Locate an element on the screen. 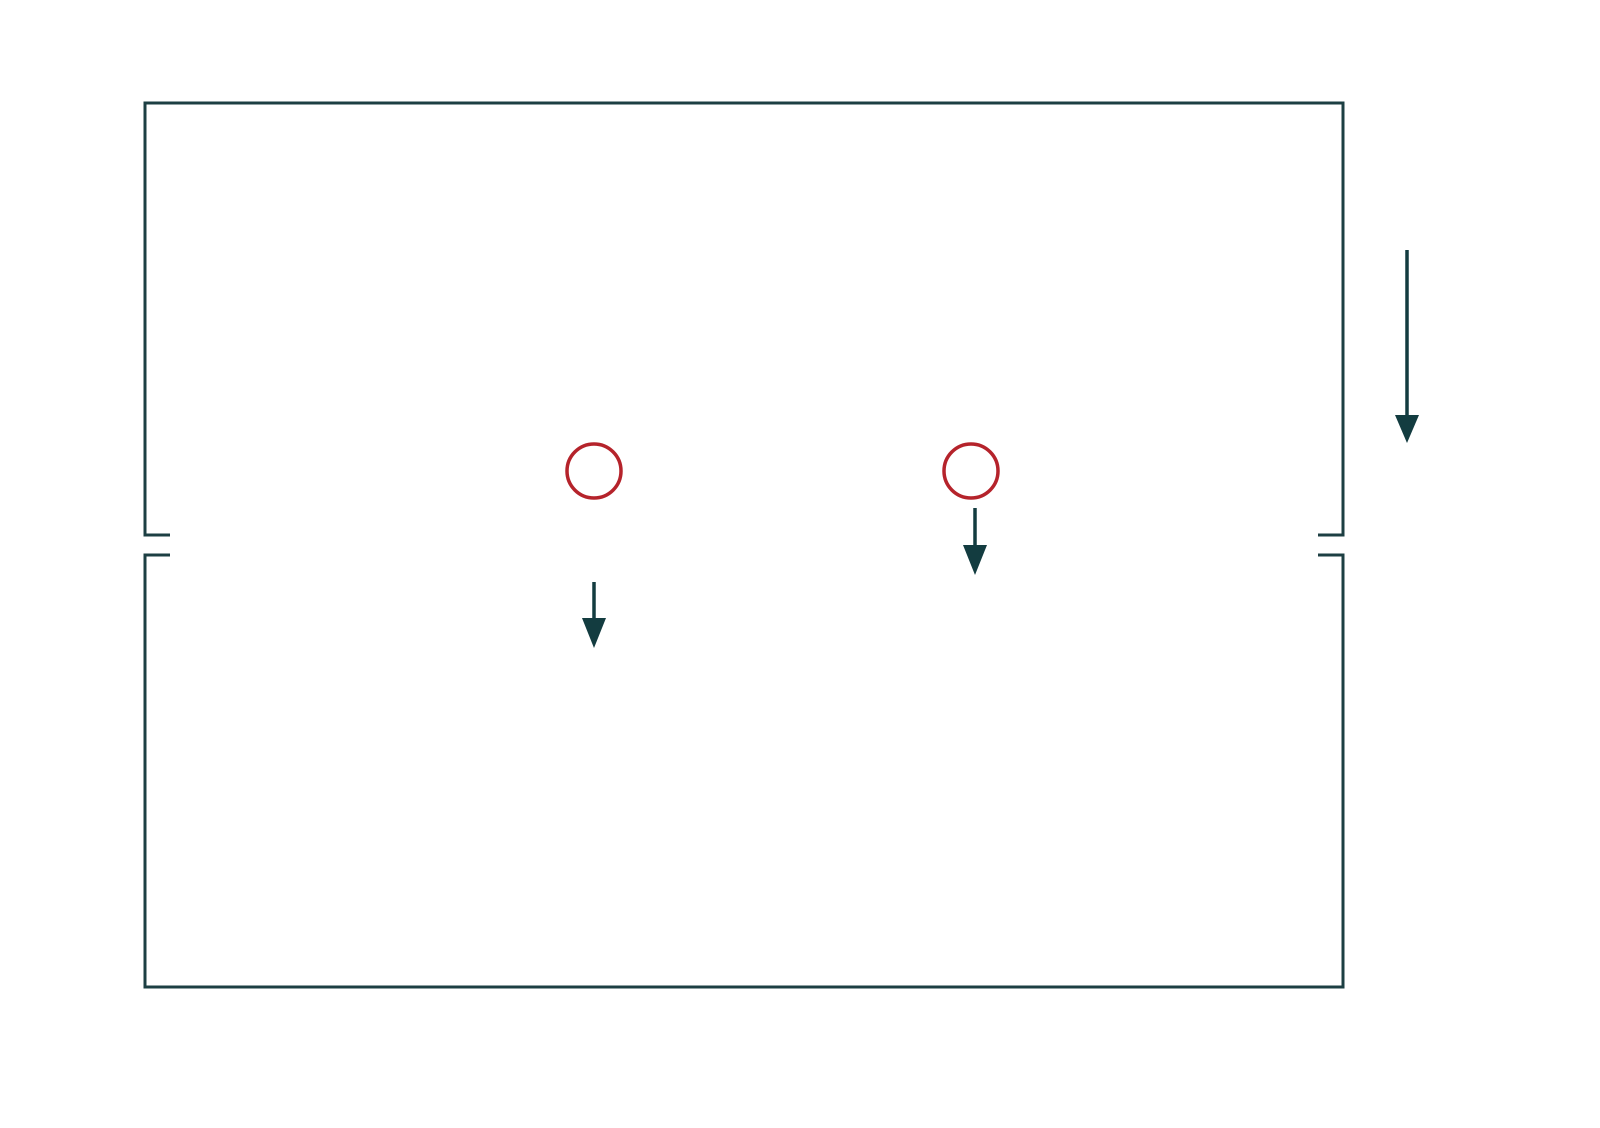 Image resolution: width=1600 pixels, height=1128 pixels. arrow-2021-peak-icon is located at coordinates (975, 541).